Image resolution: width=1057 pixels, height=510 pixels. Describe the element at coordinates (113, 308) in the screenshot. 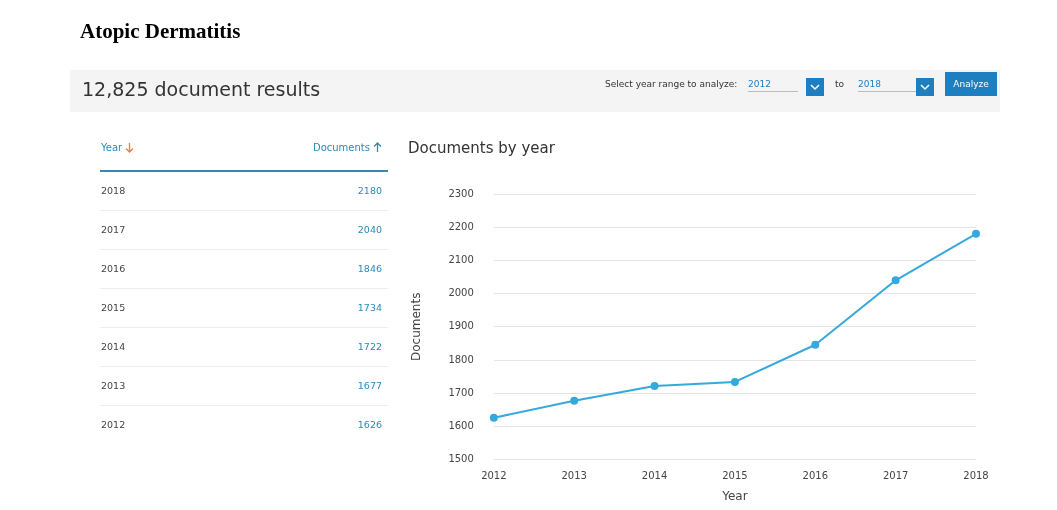

I see `y-tick-label: 2015` at that location.